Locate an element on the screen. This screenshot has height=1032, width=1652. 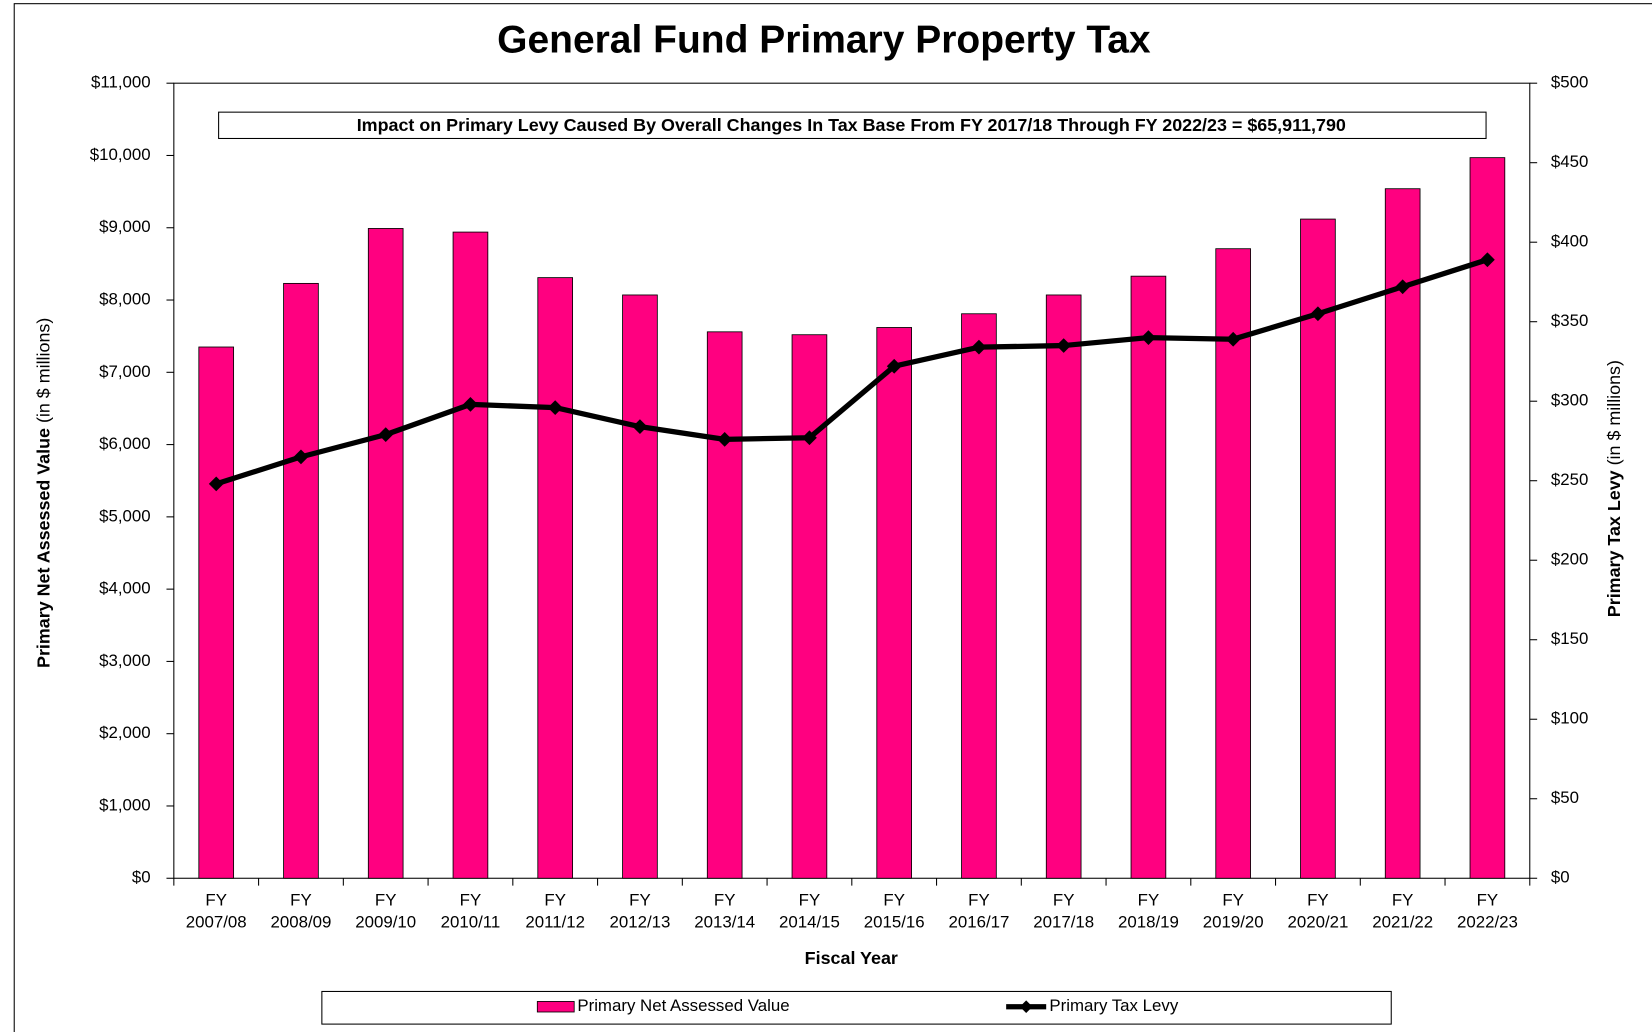
y-tick-label: $5,000 is located at coordinates (125, 515).